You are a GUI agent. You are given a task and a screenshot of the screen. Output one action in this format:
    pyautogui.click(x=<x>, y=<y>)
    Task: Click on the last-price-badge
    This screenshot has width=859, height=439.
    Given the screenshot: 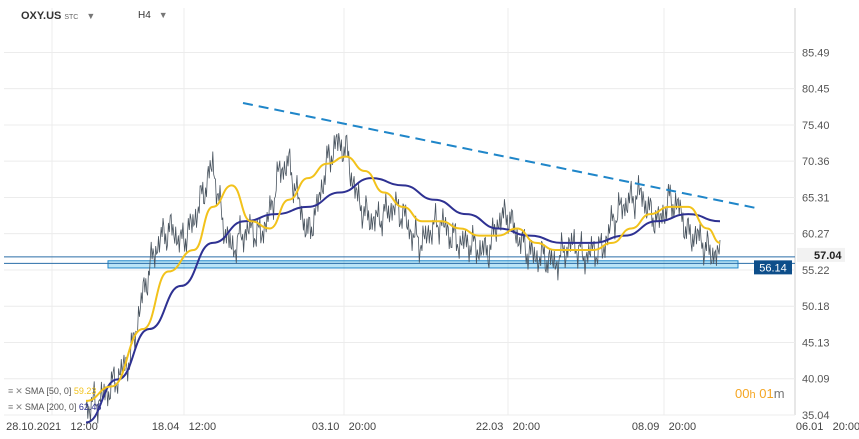 What is the action you would take?
    pyautogui.click(x=821, y=254)
    